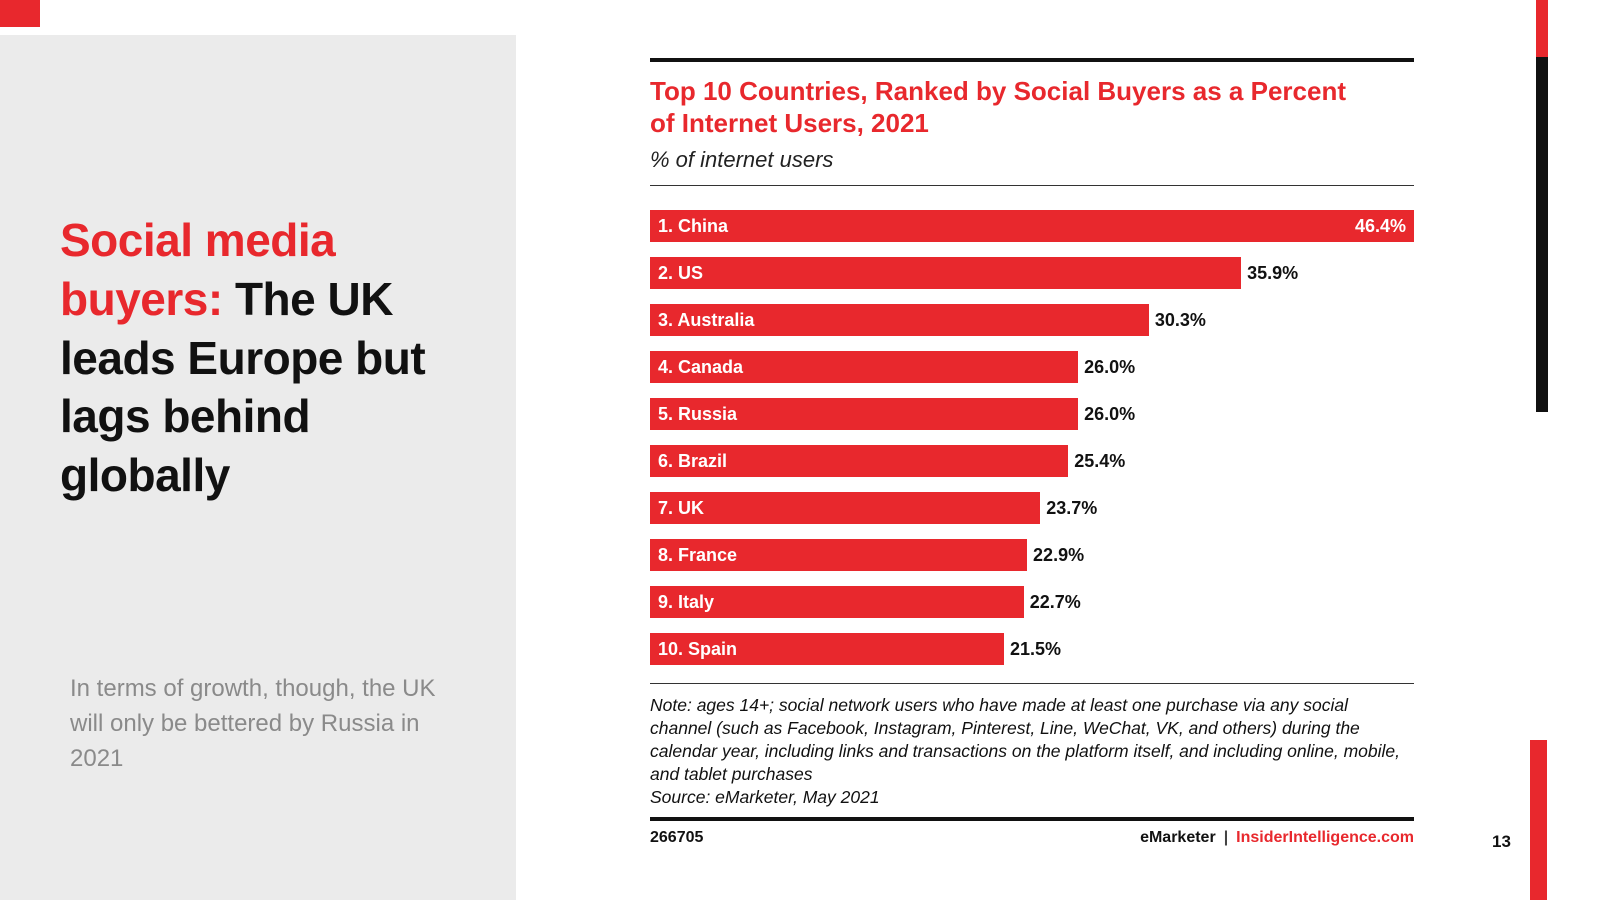 Image resolution: width=1600 pixels, height=900 pixels. I want to click on brand-insiderintelligence-link: InsiderIntelligence.com, so click(1325, 838).